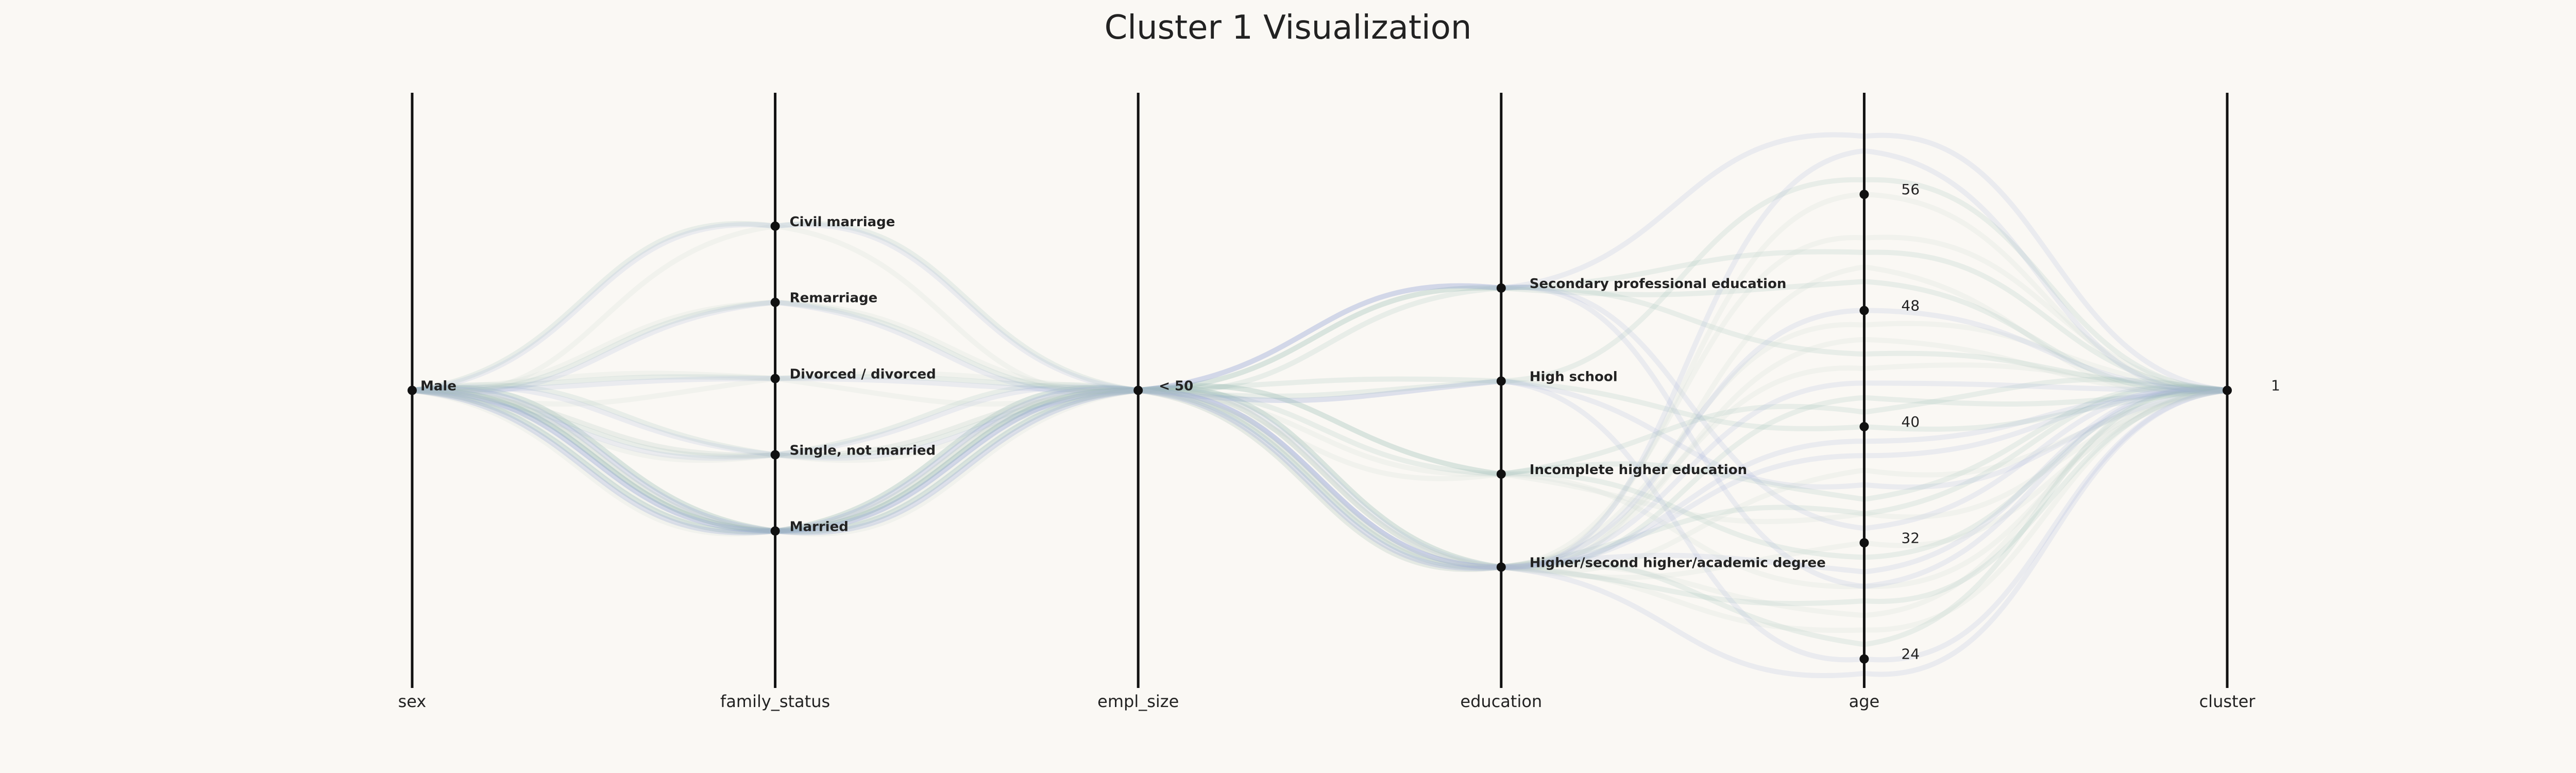  What do you see at coordinates (2275, 385) in the screenshot?
I see `tick-label: 1` at bounding box center [2275, 385].